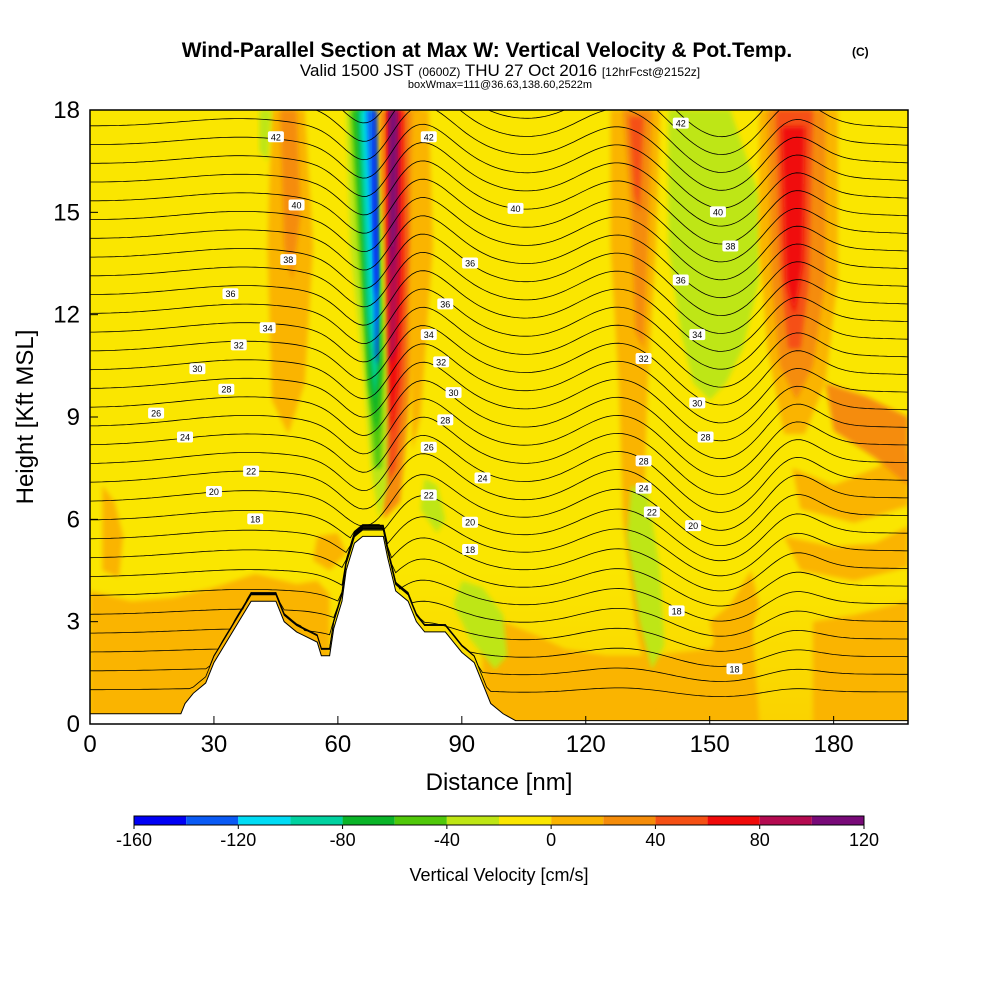  I want to click on y-tick-label-6: 18, so click(66, 110).